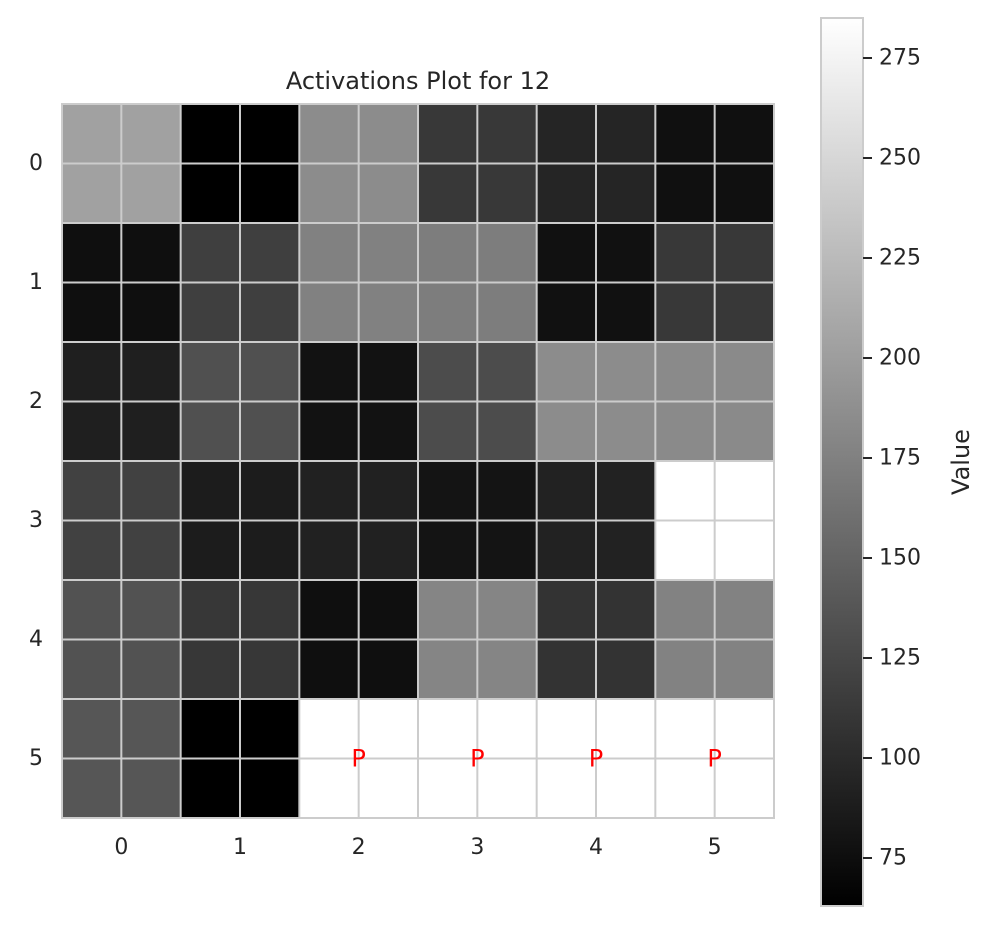 The width and height of the screenshot is (997, 925). I want to click on y-tick-label: 2, so click(36, 401).